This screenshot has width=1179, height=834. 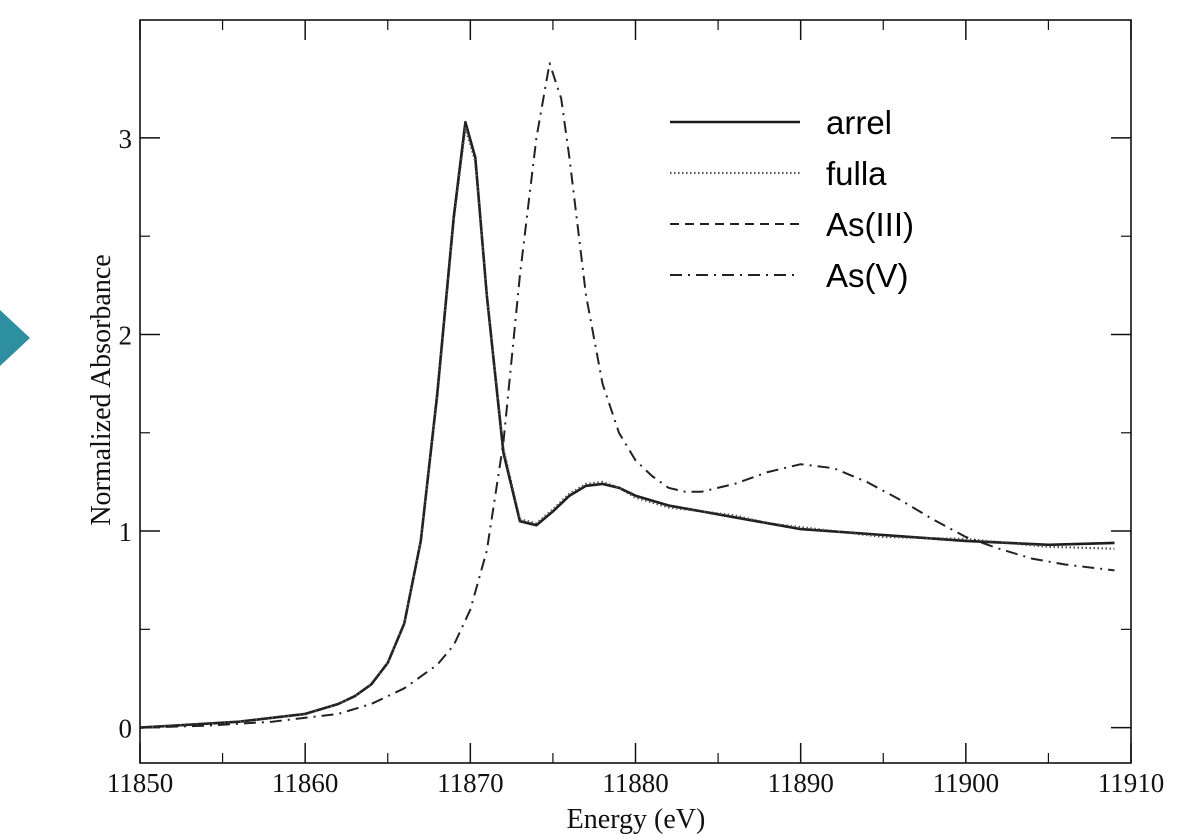 I want to click on x-tick-label: 11850, so click(x=140, y=783).